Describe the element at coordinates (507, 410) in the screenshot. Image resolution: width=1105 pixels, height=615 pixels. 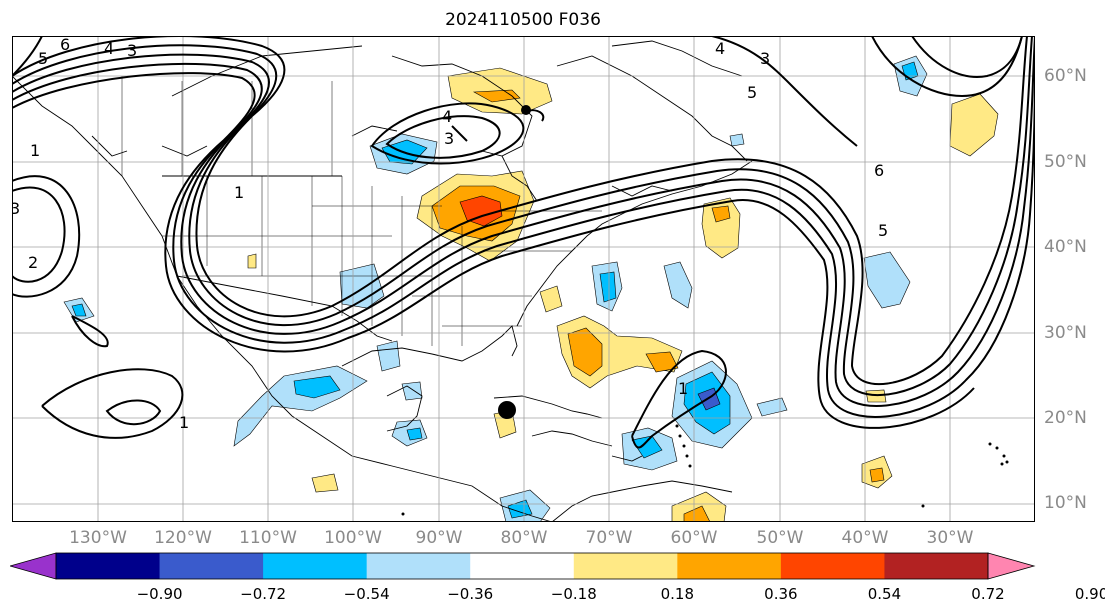
I see `storm-center-marker` at that location.